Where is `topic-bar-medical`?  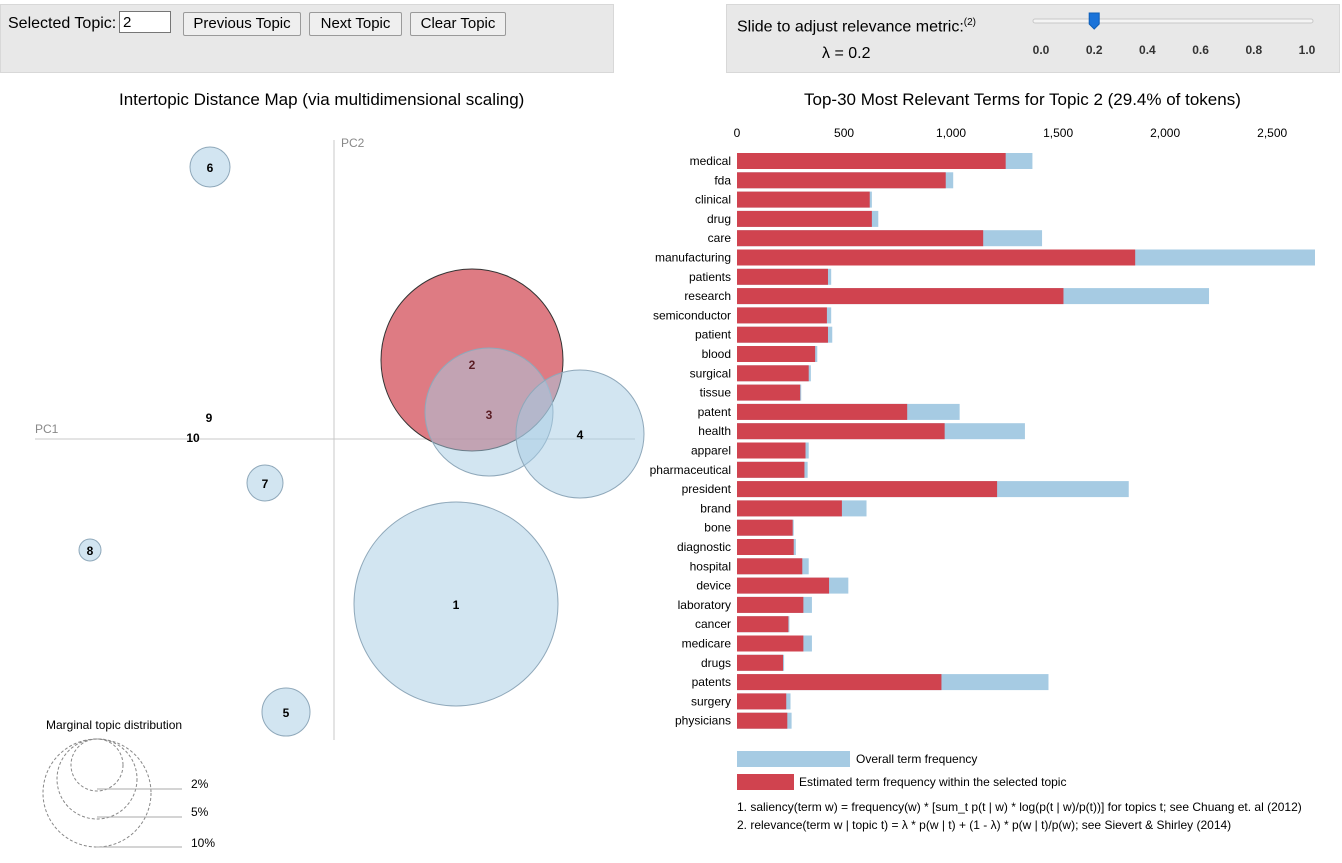 topic-bar-medical is located at coordinates (871, 161).